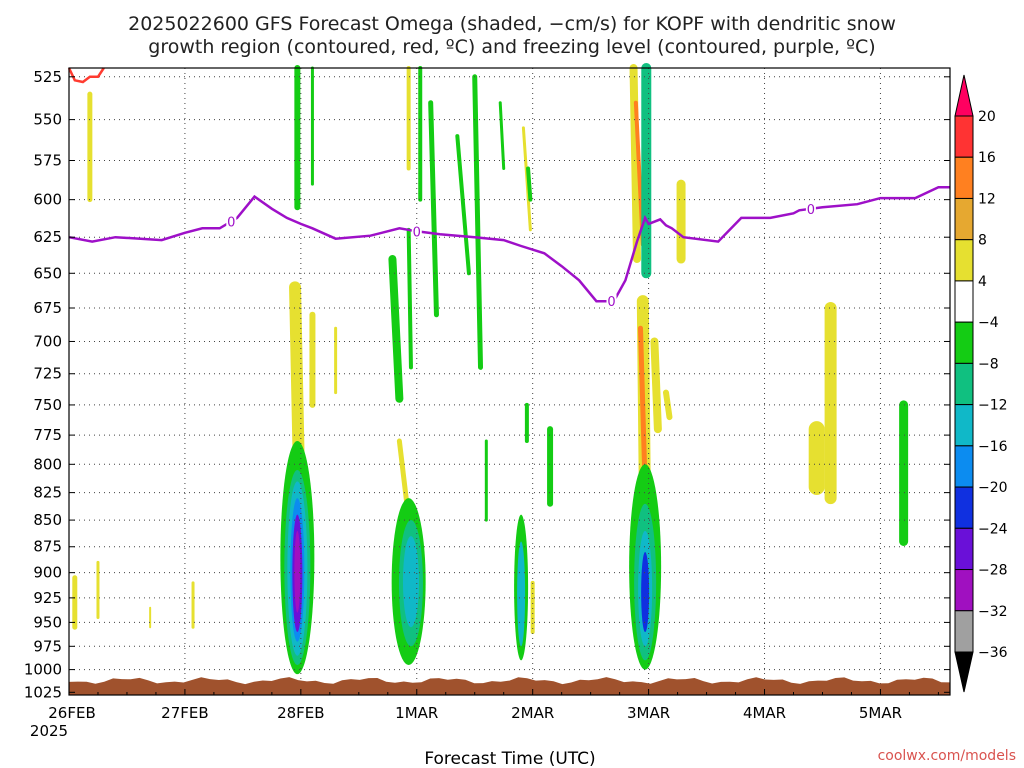 Image resolution: width=1024 pixels, height=768 pixels. I want to click on colorbar-label: −36, so click(993, 653).